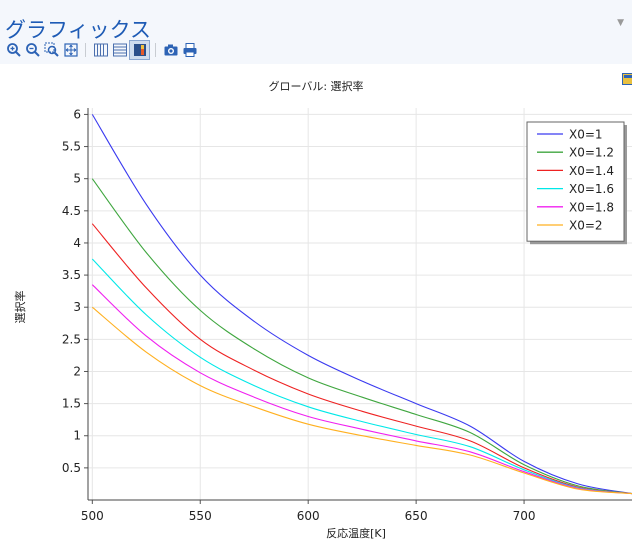 The width and height of the screenshot is (632, 542). Describe the element at coordinates (78, 30) in the screenshot. I see `panel-title: グラフィックス` at that location.